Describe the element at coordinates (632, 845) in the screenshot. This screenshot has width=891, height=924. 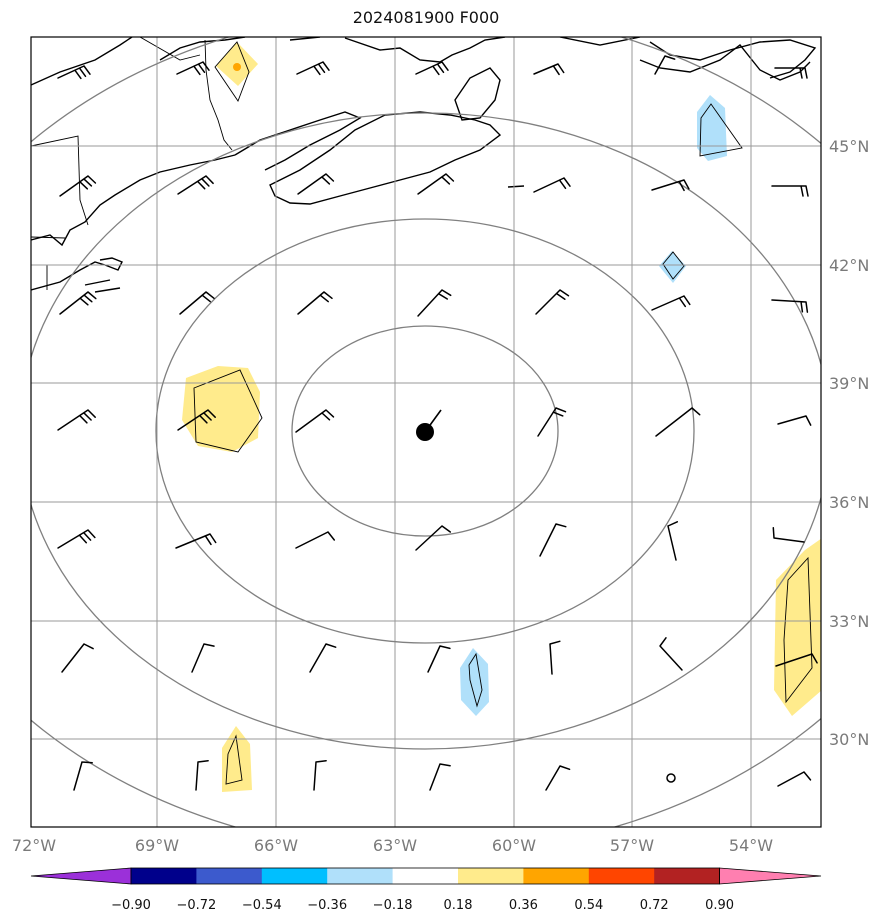
I see `lon-label: 57°W` at that location.